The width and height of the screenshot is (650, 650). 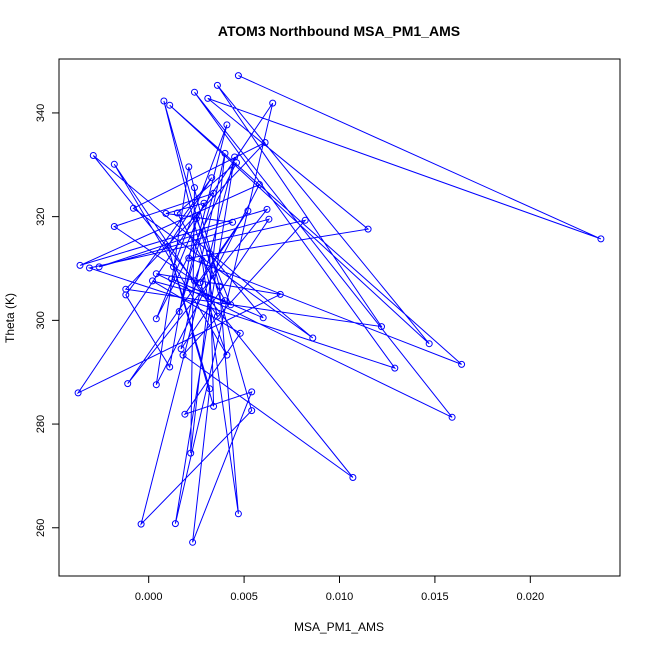 What do you see at coordinates (339, 31) in the screenshot?
I see `chart-title: ATOM3 Northbound MSA_PM1_AMS` at bounding box center [339, 31].